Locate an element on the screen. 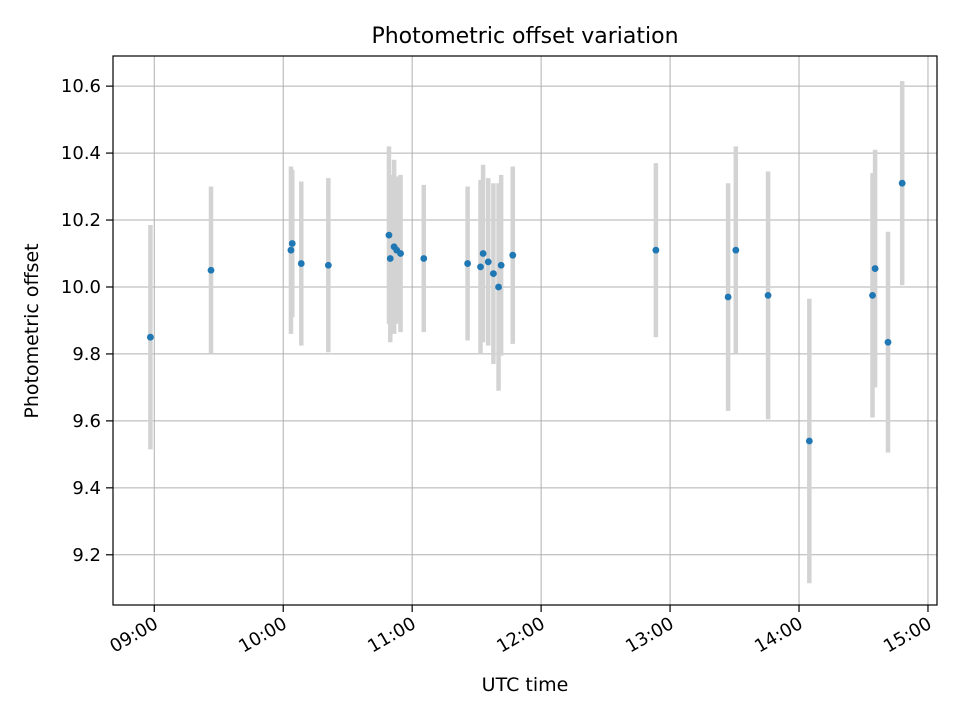 This screenshot has width=960, height=720. chart-title: Photometric offset variation is located at coordinates (524, 36).